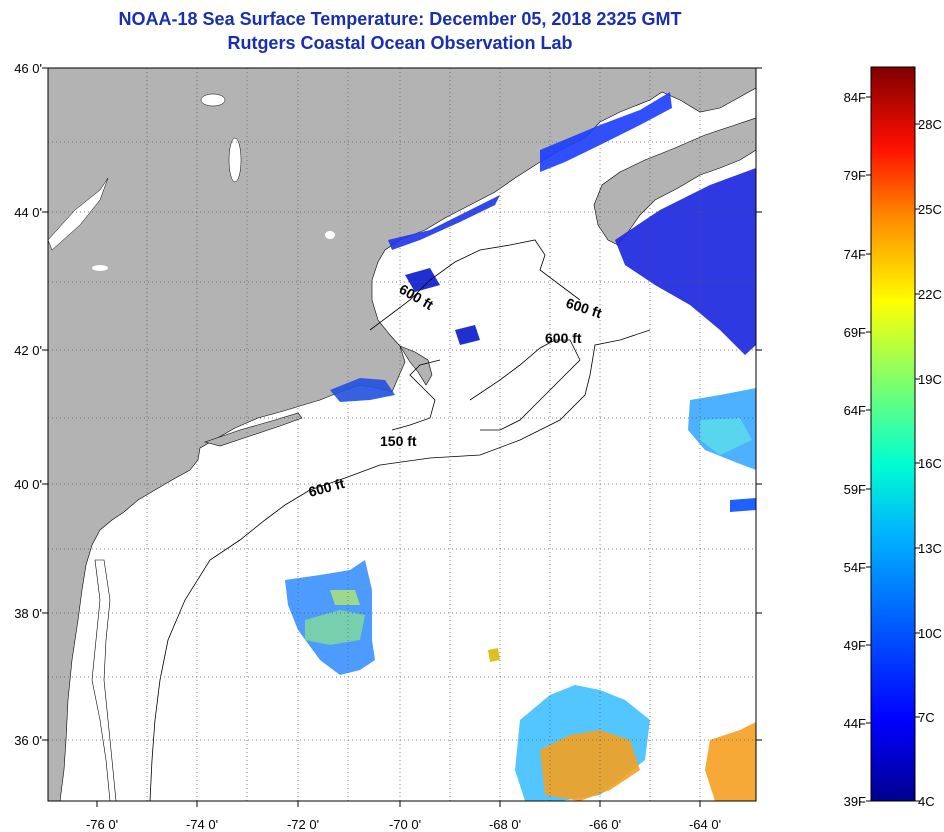 This screenshot has height=832, width=944. I want to click on lon-label: -76 0', so click(102, 824).